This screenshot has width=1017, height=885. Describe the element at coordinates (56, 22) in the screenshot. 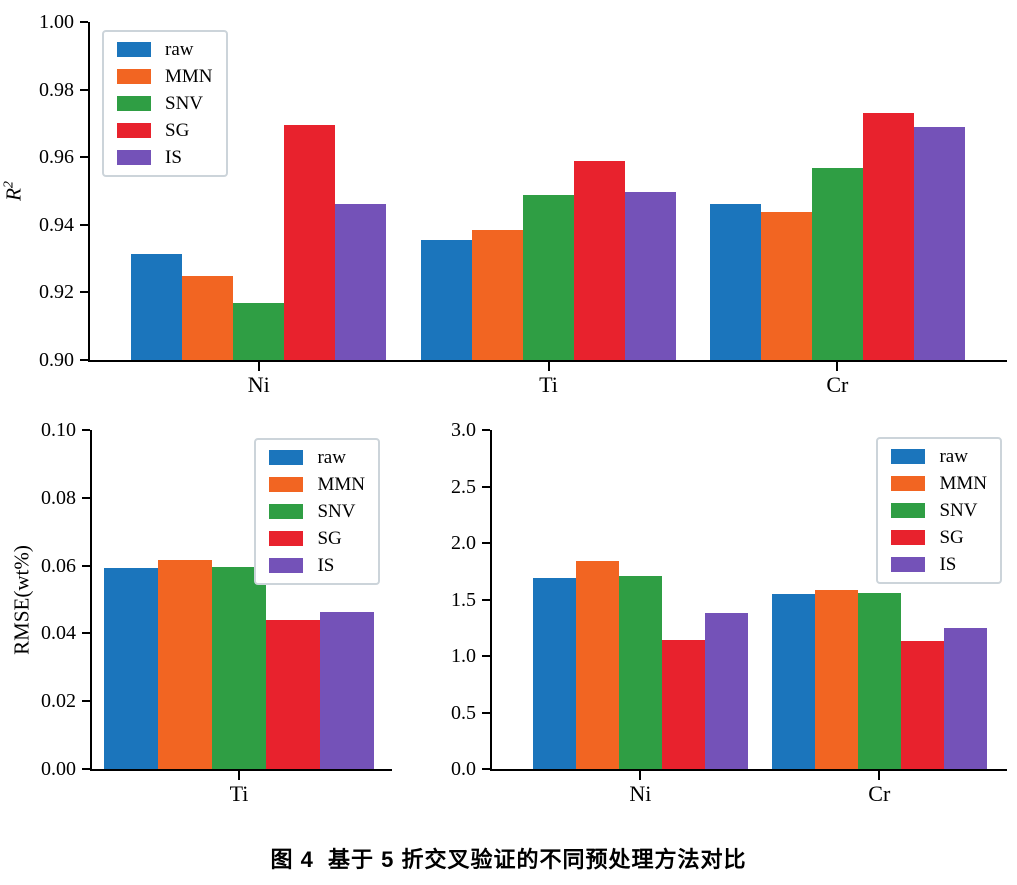

I see `y-tick-label: 1.00` at that location.